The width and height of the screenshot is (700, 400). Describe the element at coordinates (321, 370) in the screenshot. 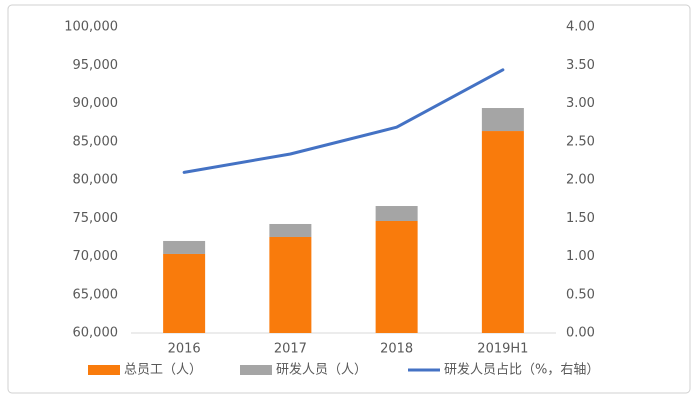

I see `legend-label: 研发人员（人）` at that location.